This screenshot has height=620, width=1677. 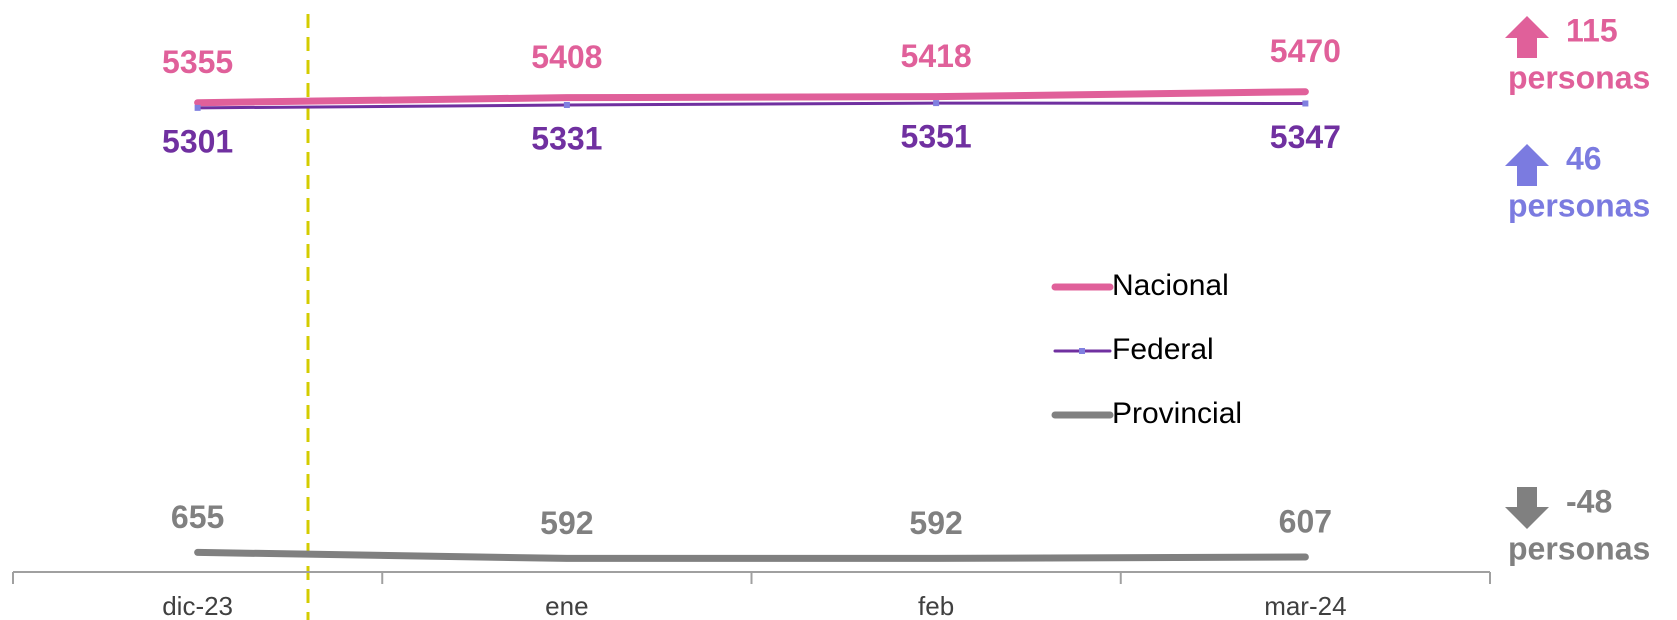 I want to click on data-label: 655, so click(x=197, y=517).